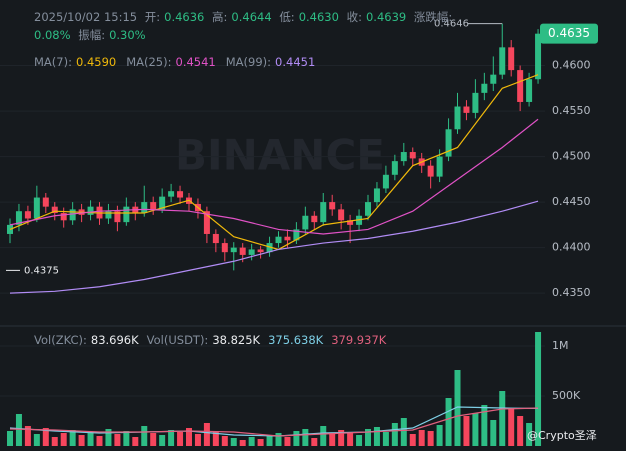  I want to click on legend-text: Vol(USDT):, so click(177, 340).